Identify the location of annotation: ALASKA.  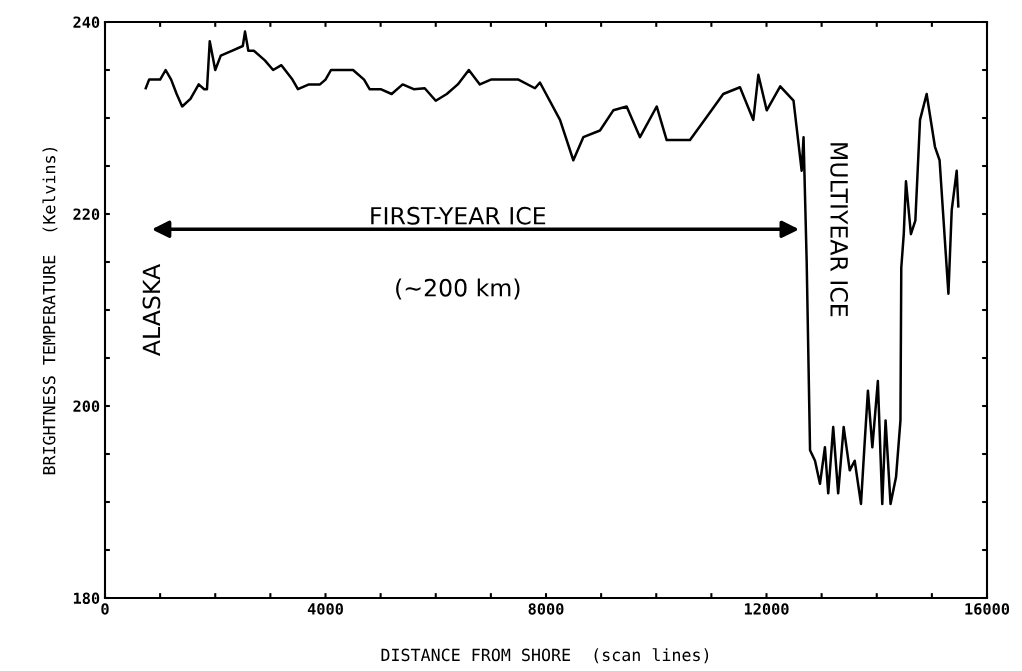
(151, 310).